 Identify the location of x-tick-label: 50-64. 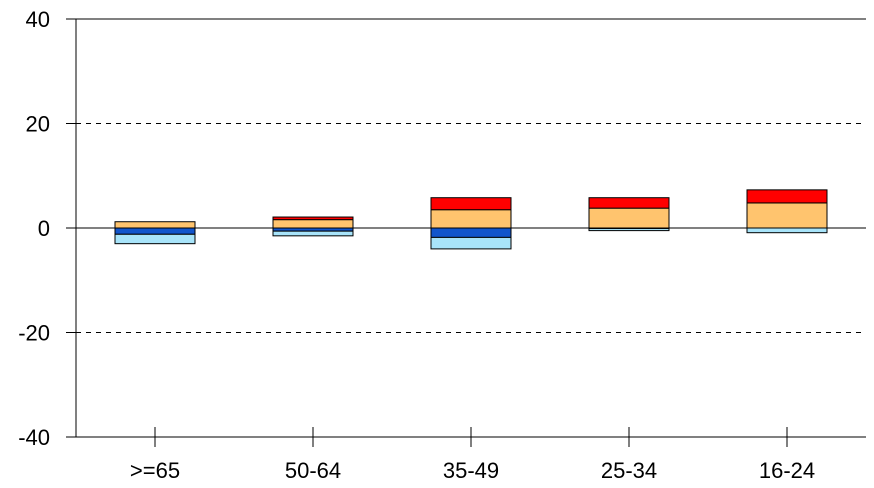
(313, 470).